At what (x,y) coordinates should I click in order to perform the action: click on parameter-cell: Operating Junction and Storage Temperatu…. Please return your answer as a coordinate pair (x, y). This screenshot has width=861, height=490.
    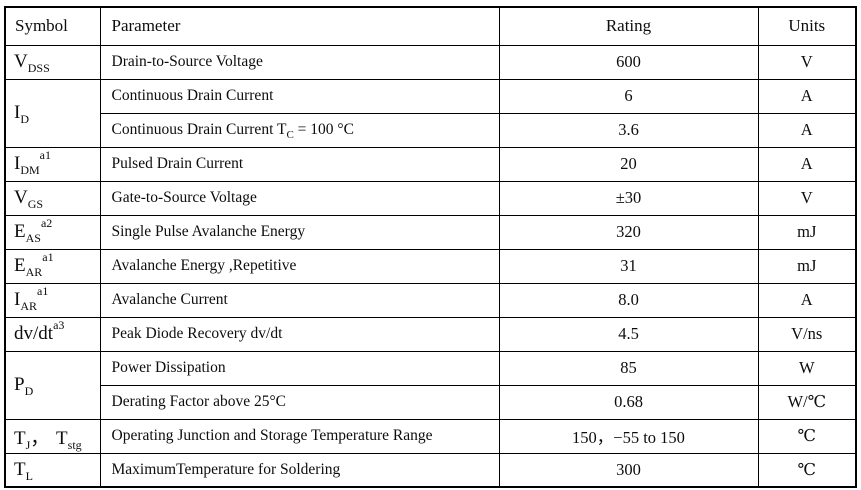
    Looking at the image, I should click on (299, 436).